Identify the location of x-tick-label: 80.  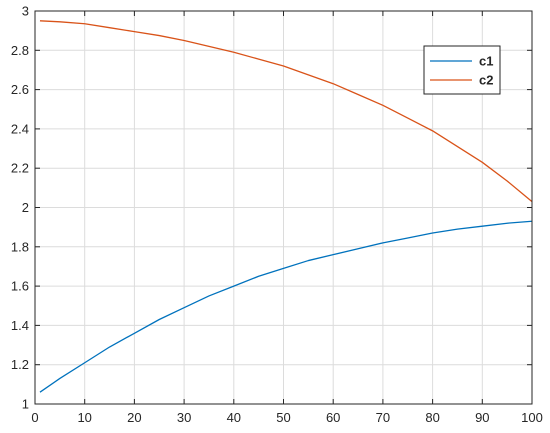
(432, 417).